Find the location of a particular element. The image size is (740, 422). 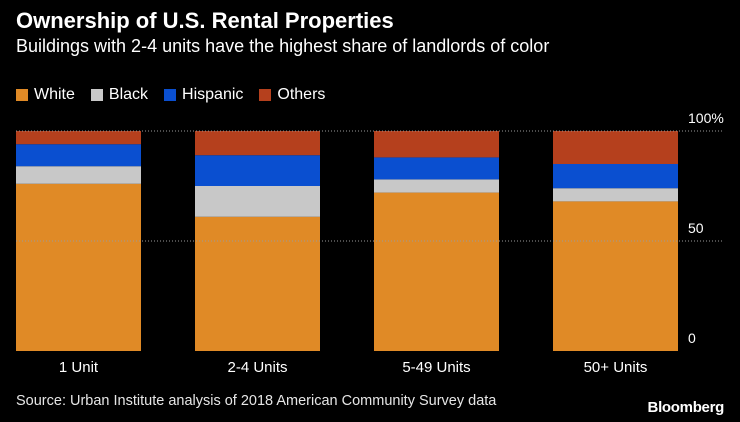

legend-swatch-others is located at coordinates (265, 95).